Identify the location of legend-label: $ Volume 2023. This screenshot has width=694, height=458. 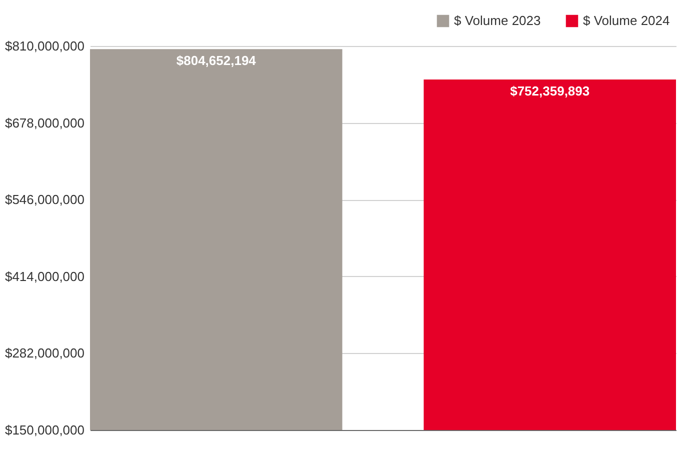
(497, 20).